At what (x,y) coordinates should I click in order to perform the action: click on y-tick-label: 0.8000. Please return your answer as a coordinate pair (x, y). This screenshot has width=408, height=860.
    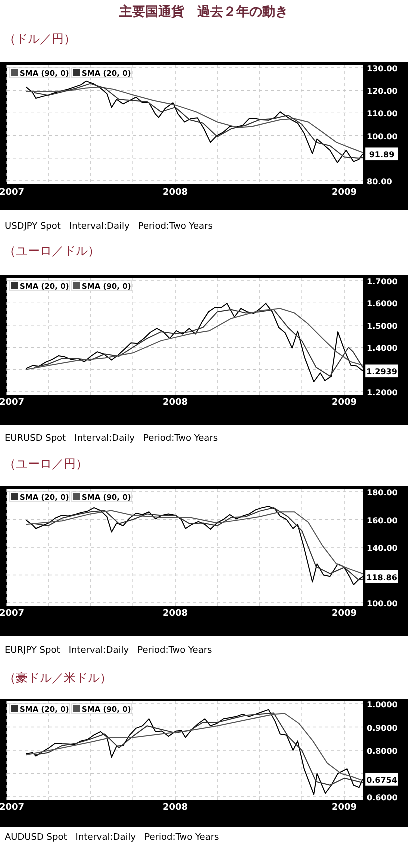
    Looking at the image, I should click on (382, 751).